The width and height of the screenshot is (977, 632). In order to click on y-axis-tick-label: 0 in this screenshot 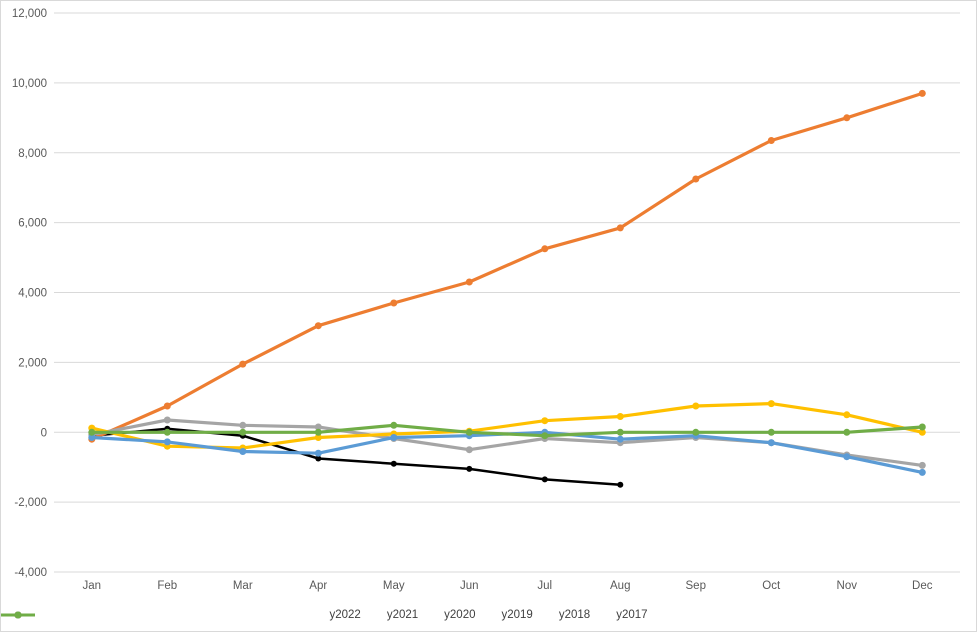, I will do `click(44, 433)`.